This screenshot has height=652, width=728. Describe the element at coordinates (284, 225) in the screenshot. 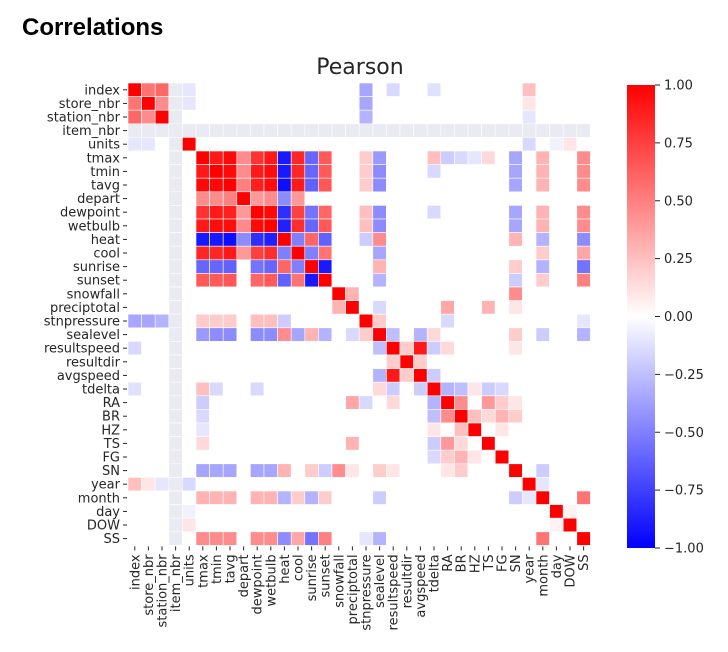

I see `heatmap-cell-wetbulb-heat` at that location.